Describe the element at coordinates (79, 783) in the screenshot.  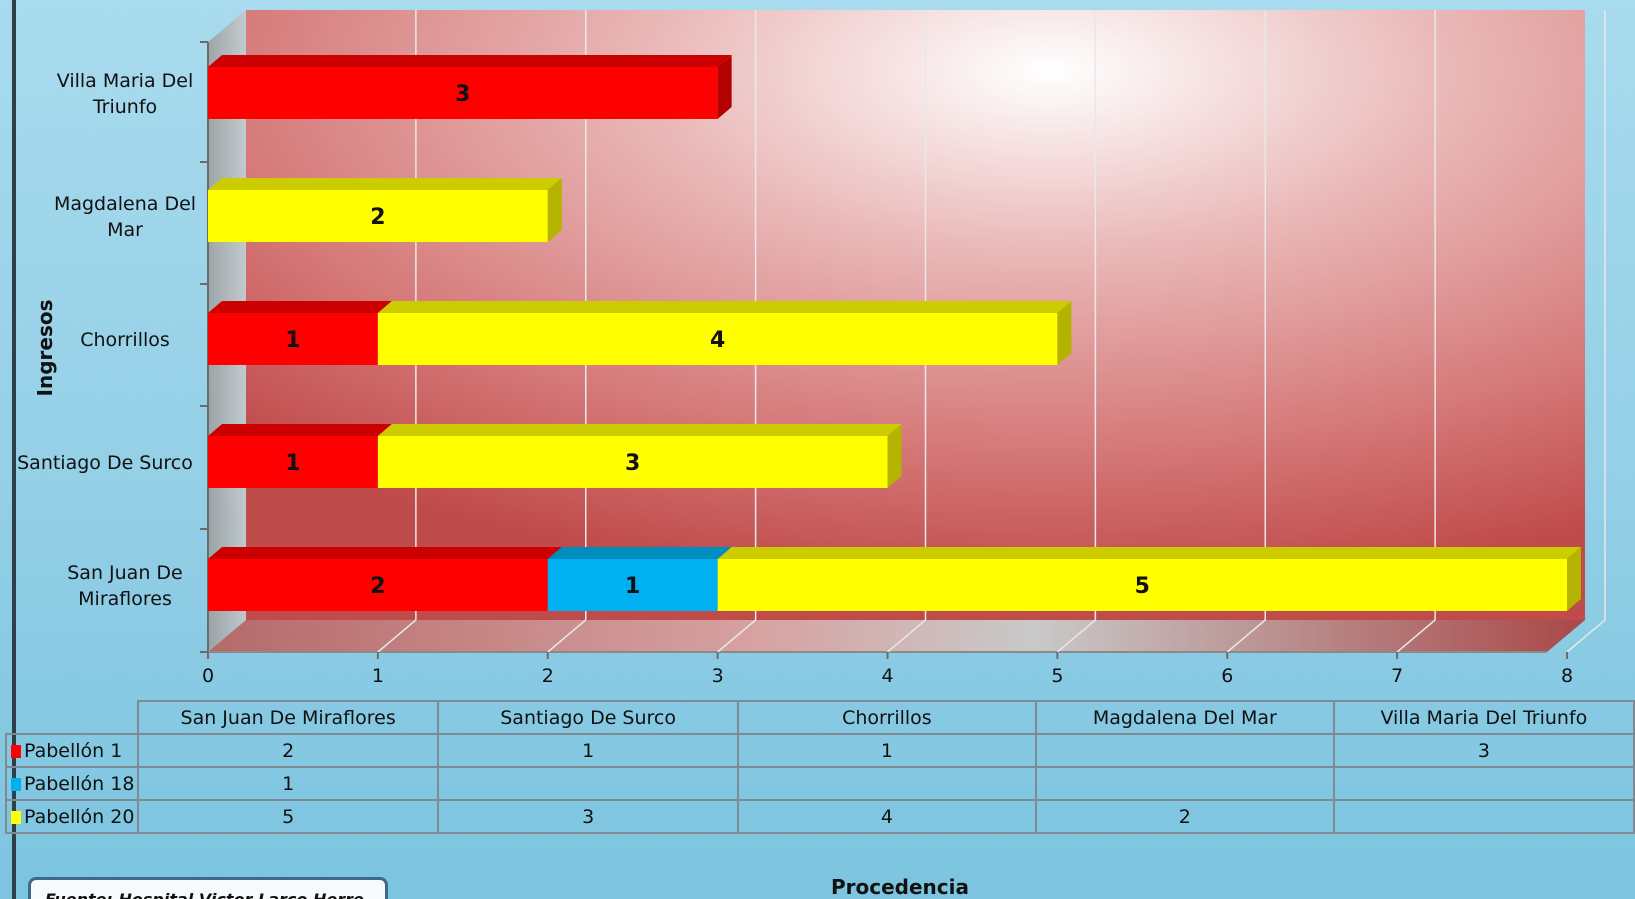
I see `series-name: Pabellón 18` at that location.